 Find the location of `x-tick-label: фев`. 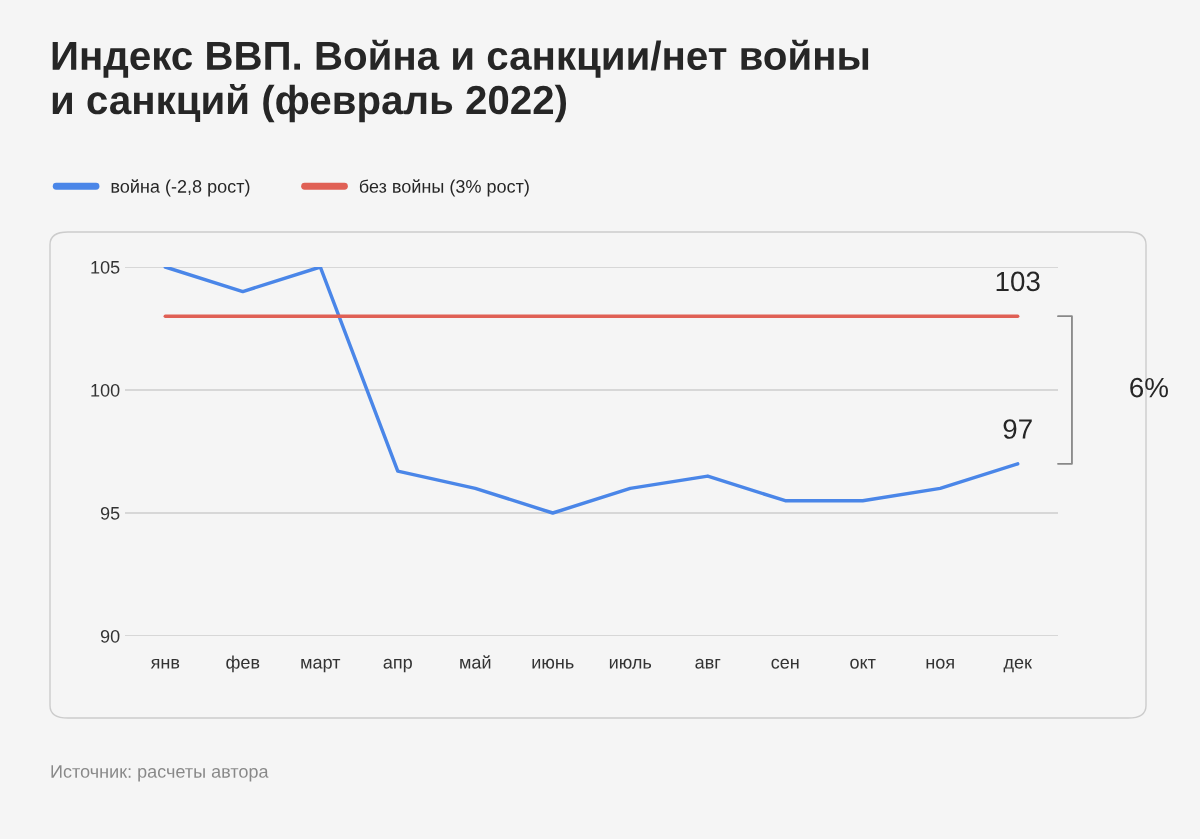

x-tick-label: фев is located at coordinates (243, 664).